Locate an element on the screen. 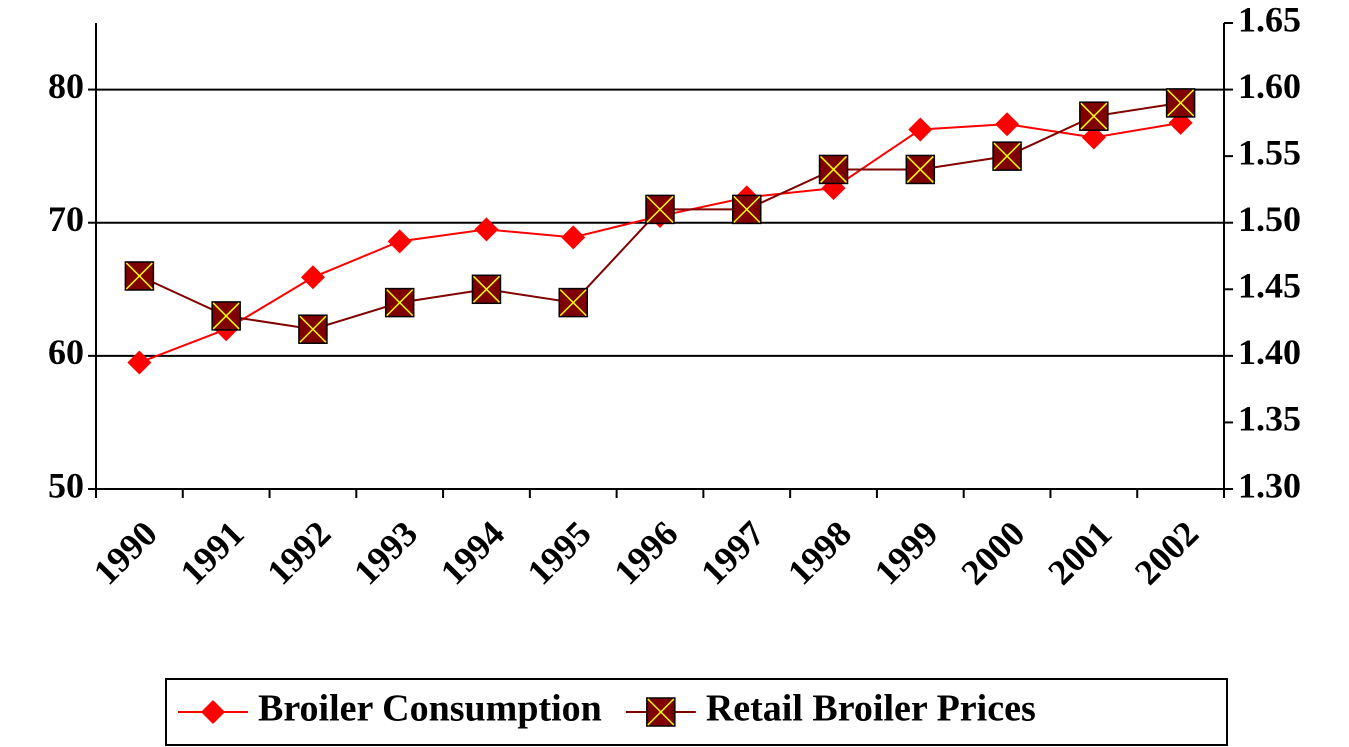 The height and width of the screenshot is (747, 1349). x-tick-label: 1991 is located at coordinates (211, 552).